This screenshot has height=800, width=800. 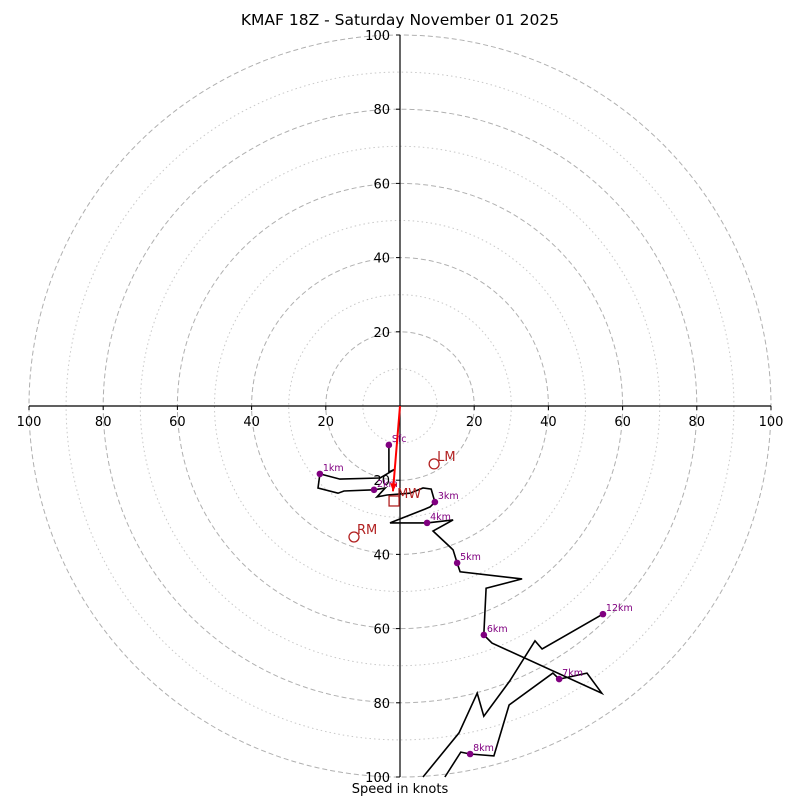 What do you see at coordinates (389, 445) in the screenshot?
I see `height-marker-sfc` at bounding box center [389, 445].